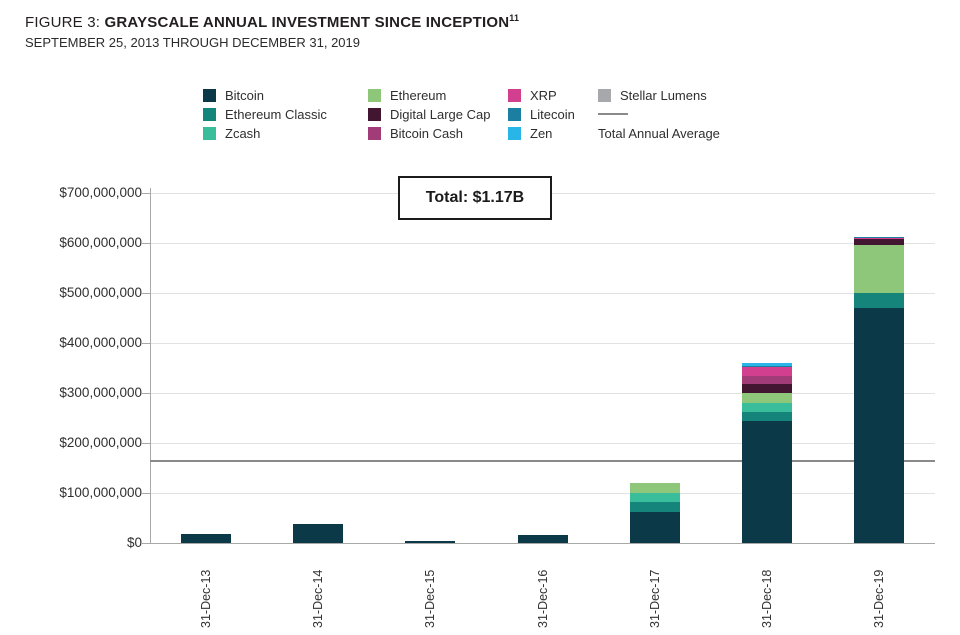  Describe the element at coordinates (100, 292) in the screenshot. I see `y-axis-tick-label: $500,000,000` at that location.